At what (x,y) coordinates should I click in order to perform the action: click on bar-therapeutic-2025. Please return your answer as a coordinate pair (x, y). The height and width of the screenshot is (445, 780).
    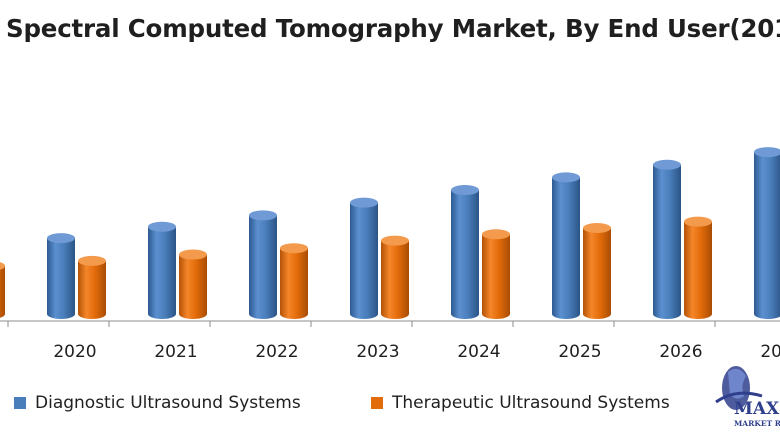
    Looking at the image, I should click on (597, 270).